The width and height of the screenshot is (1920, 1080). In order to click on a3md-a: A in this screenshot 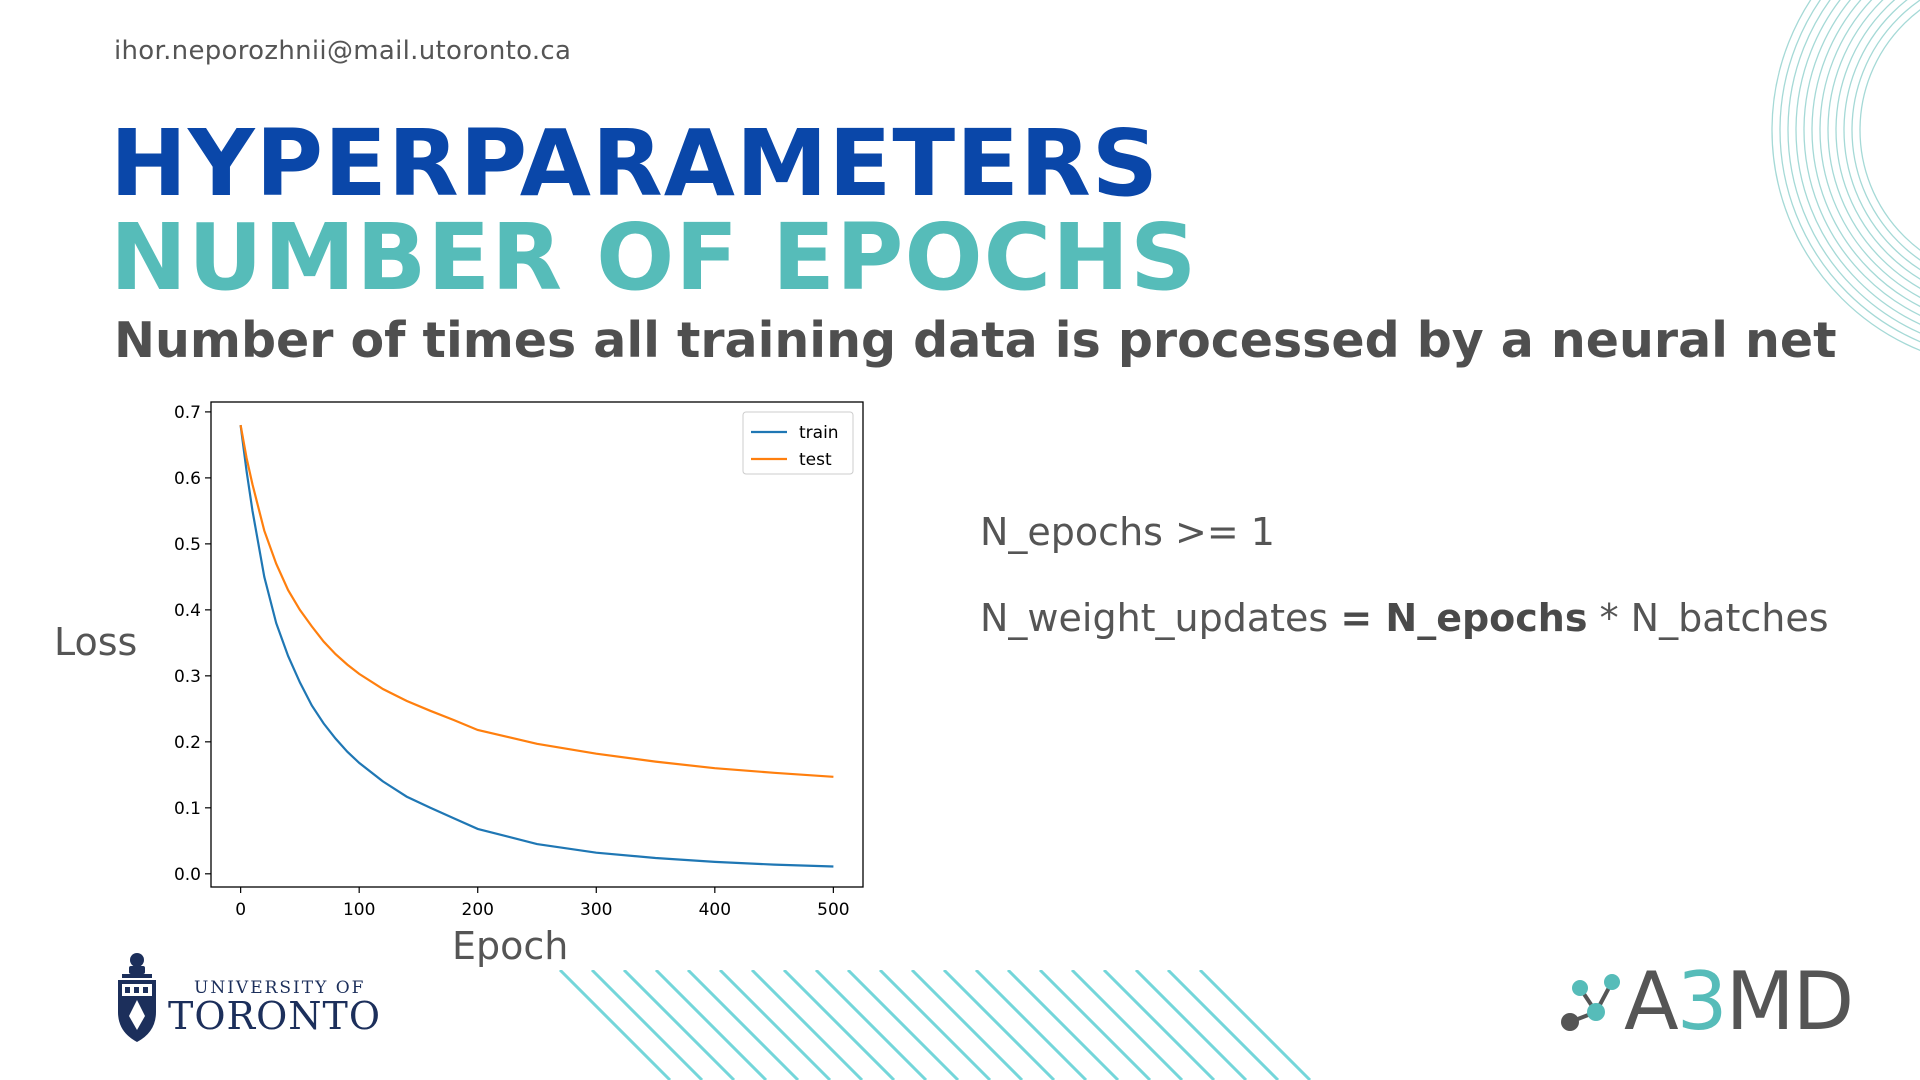, I will do `click(1651, 1001)`.